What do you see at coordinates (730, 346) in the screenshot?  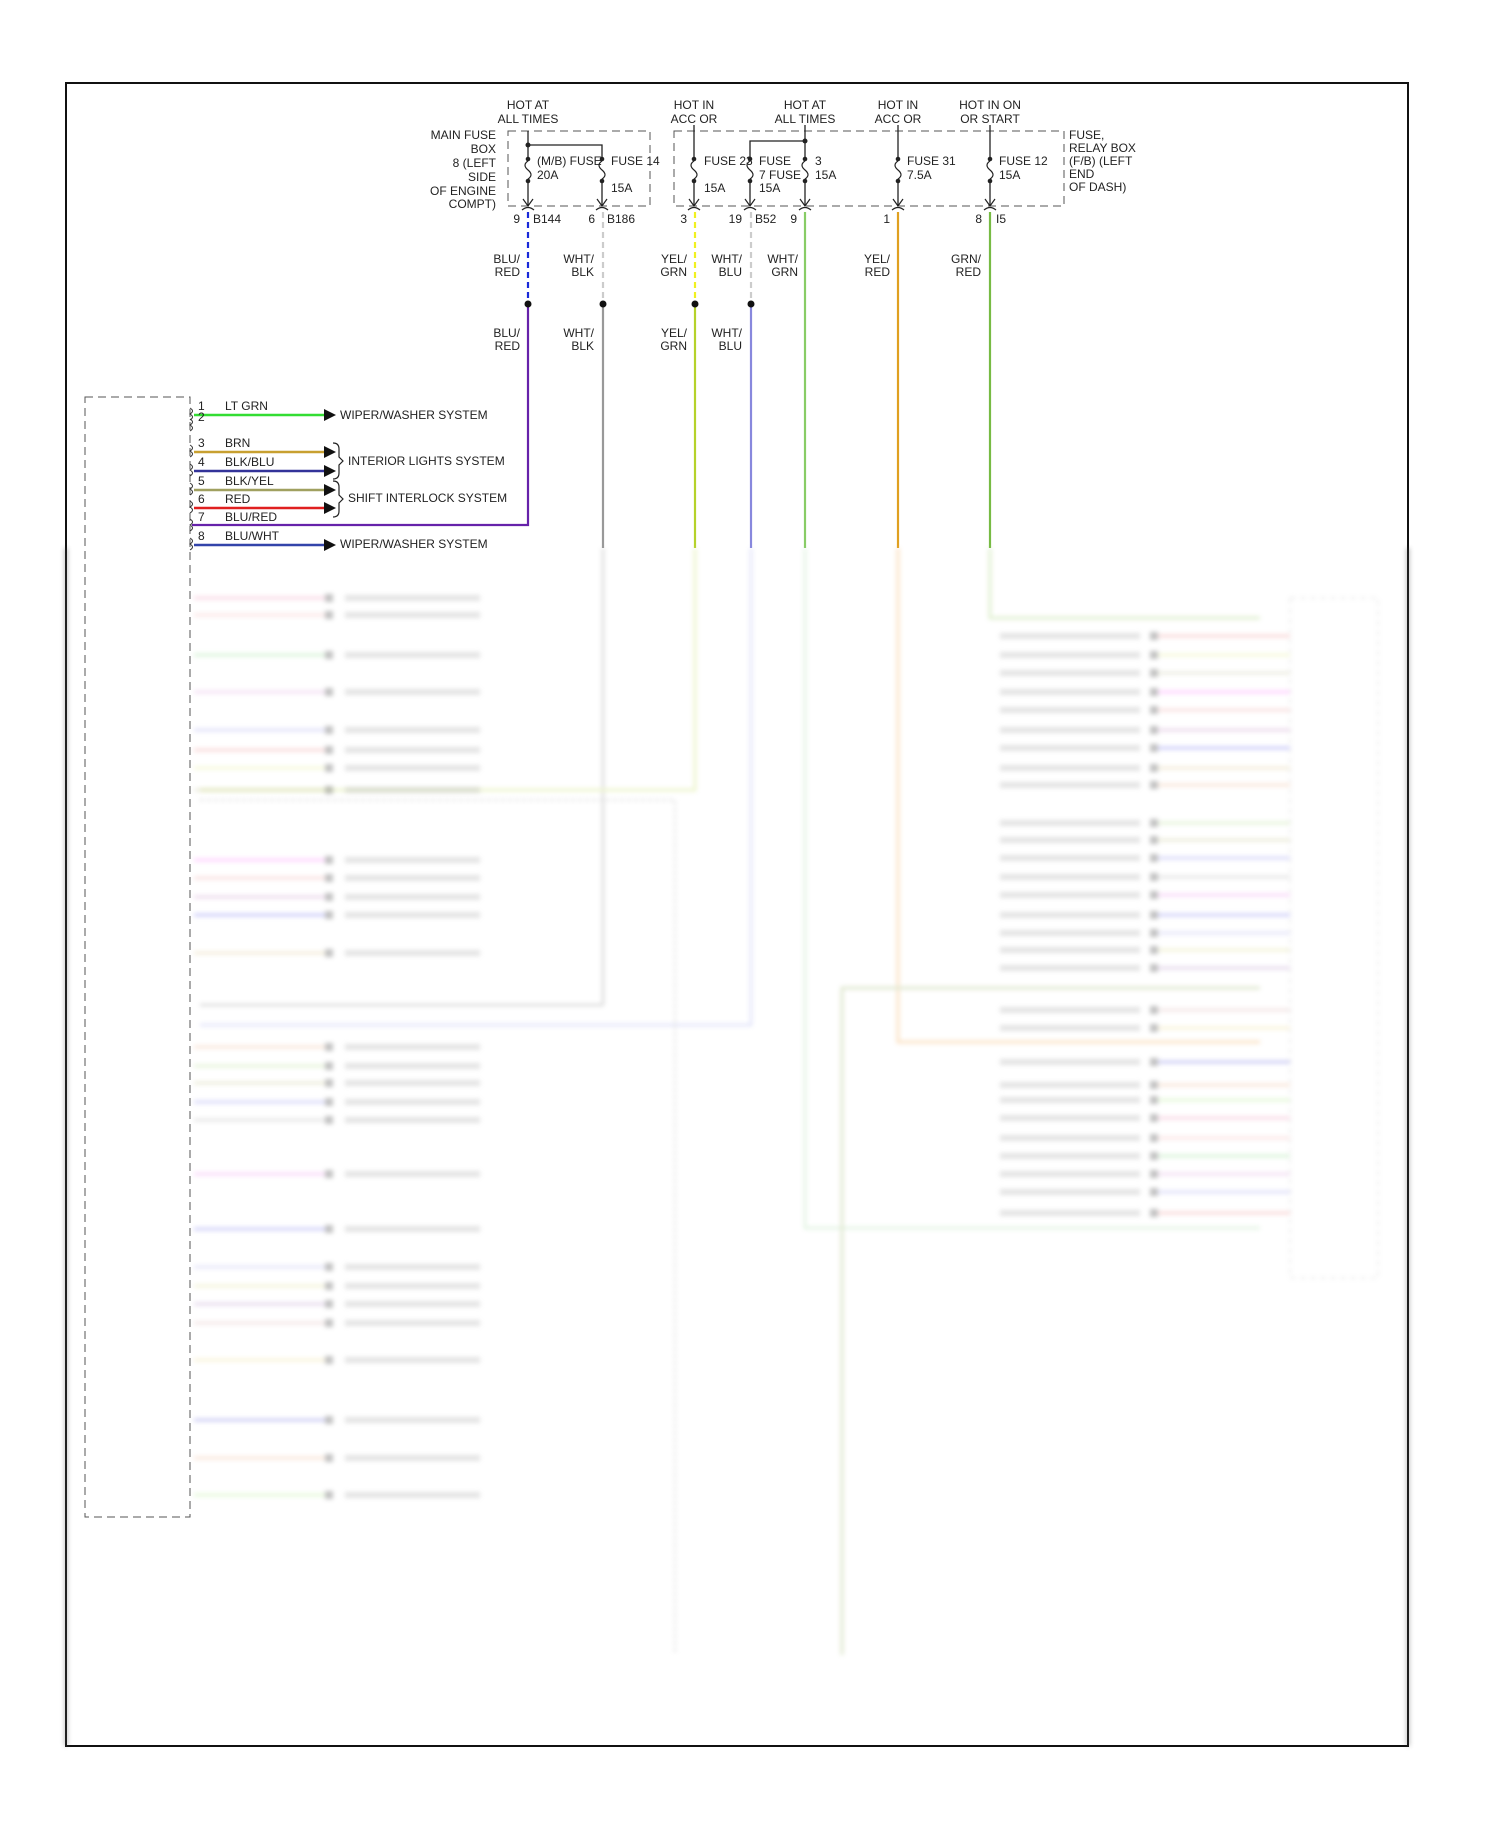 I see `svg-text: BLU` at bounding box center [730, 346].